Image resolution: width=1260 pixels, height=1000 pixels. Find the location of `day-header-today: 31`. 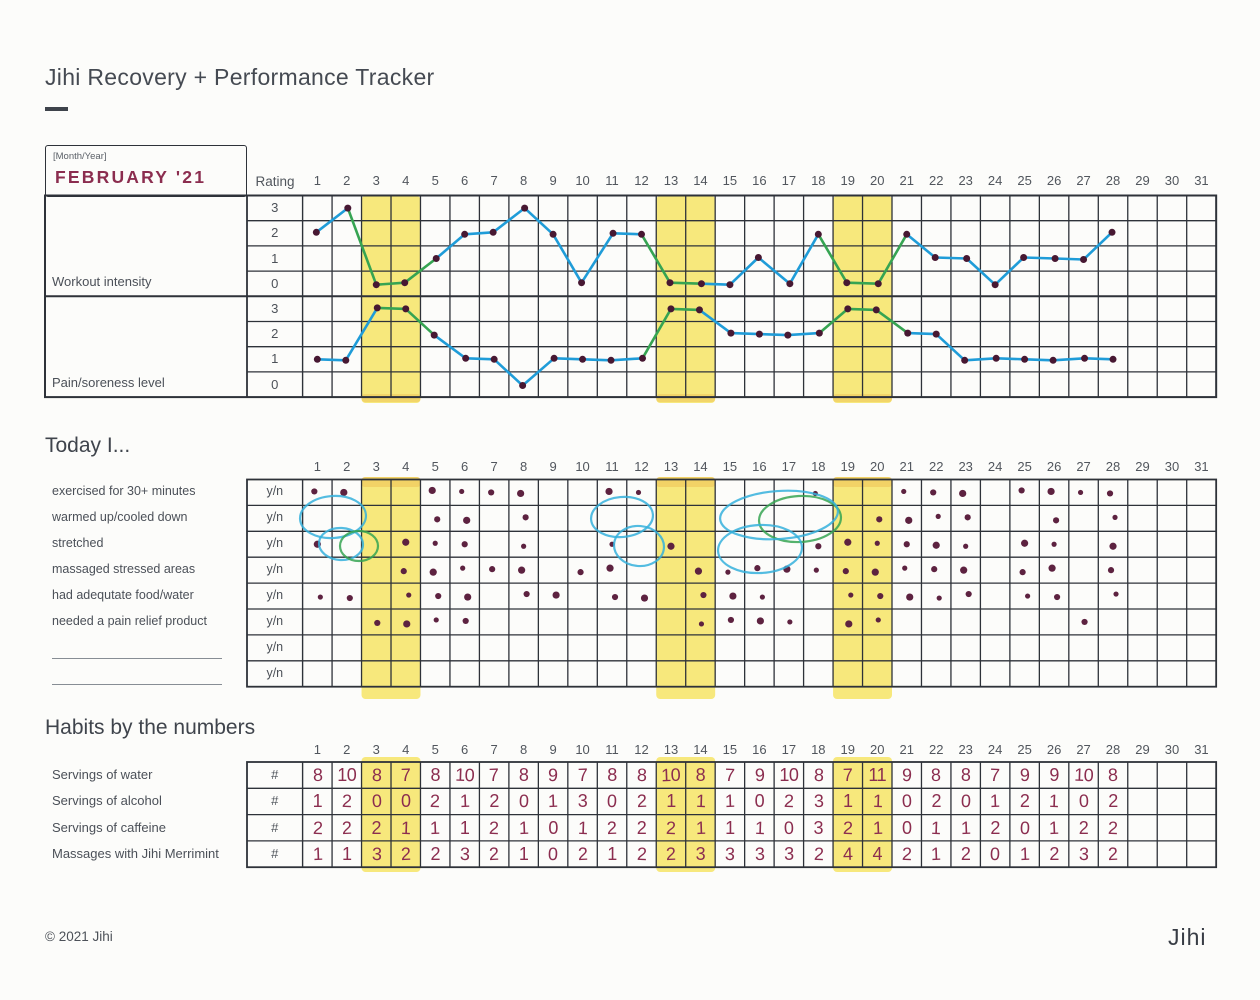

day-header-today: 31 is located at coordinates (1201, 466).